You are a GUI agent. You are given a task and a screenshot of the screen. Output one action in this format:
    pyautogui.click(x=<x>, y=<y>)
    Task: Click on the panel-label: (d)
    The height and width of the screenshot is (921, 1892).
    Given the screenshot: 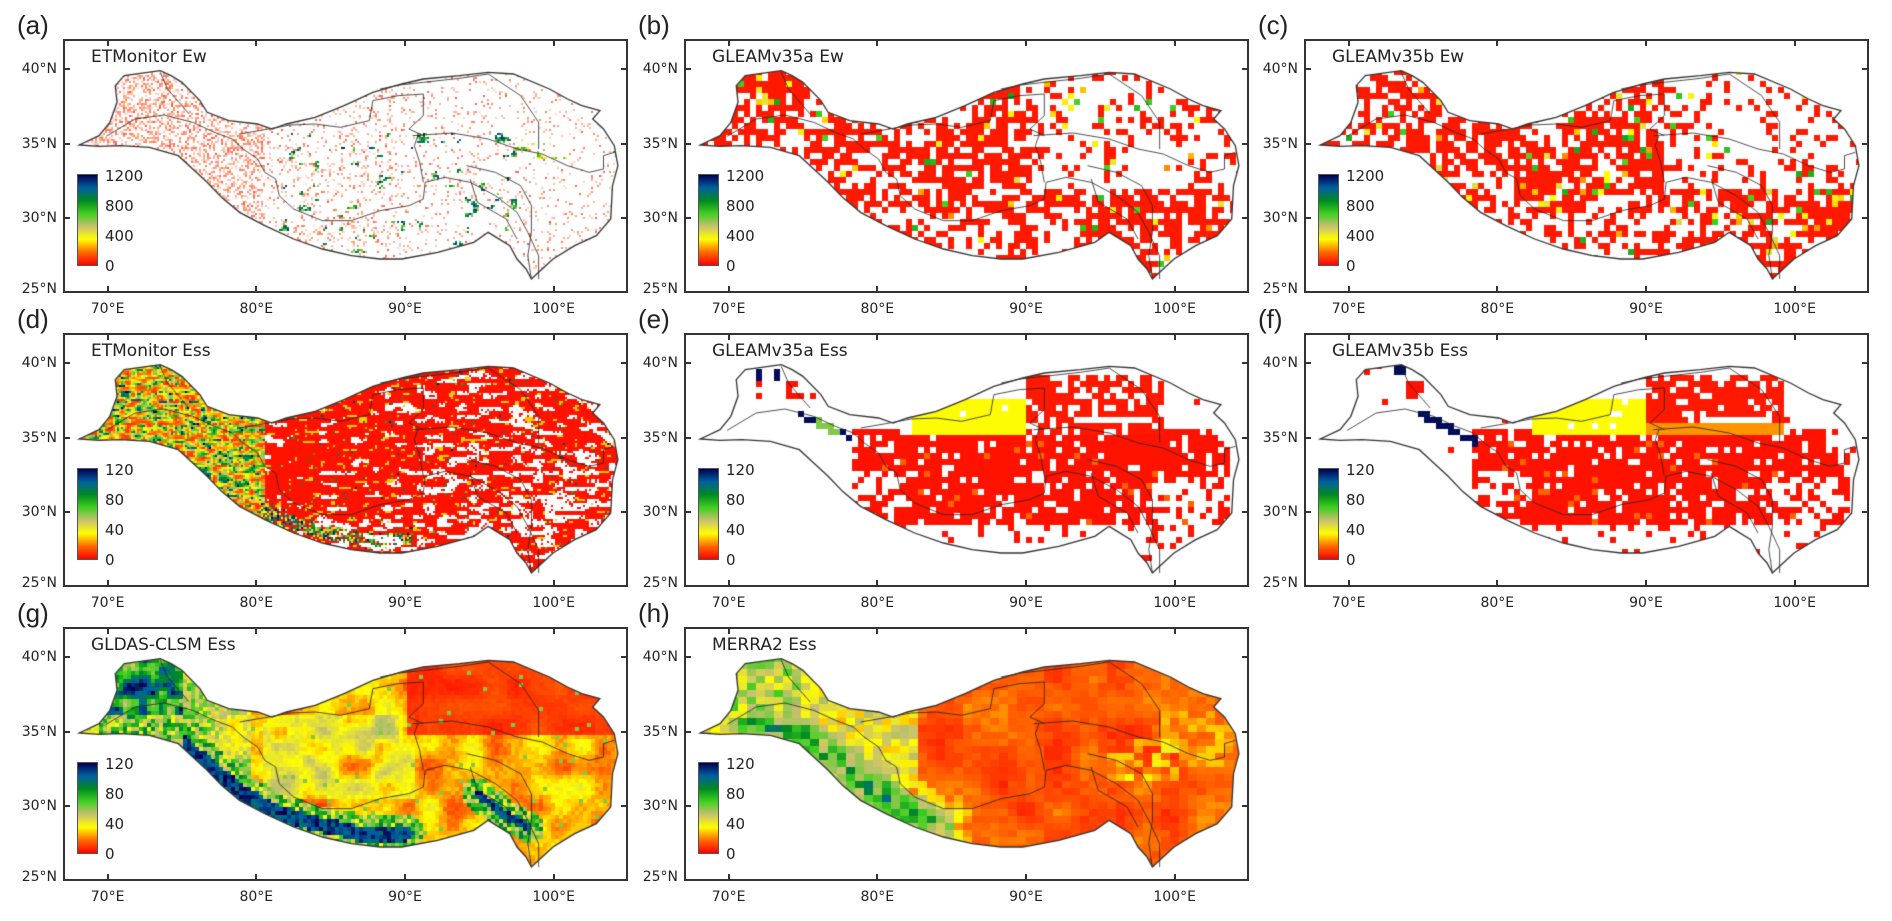 What is the action you would take?
    pyautogui.click(x=33, y=319)
    